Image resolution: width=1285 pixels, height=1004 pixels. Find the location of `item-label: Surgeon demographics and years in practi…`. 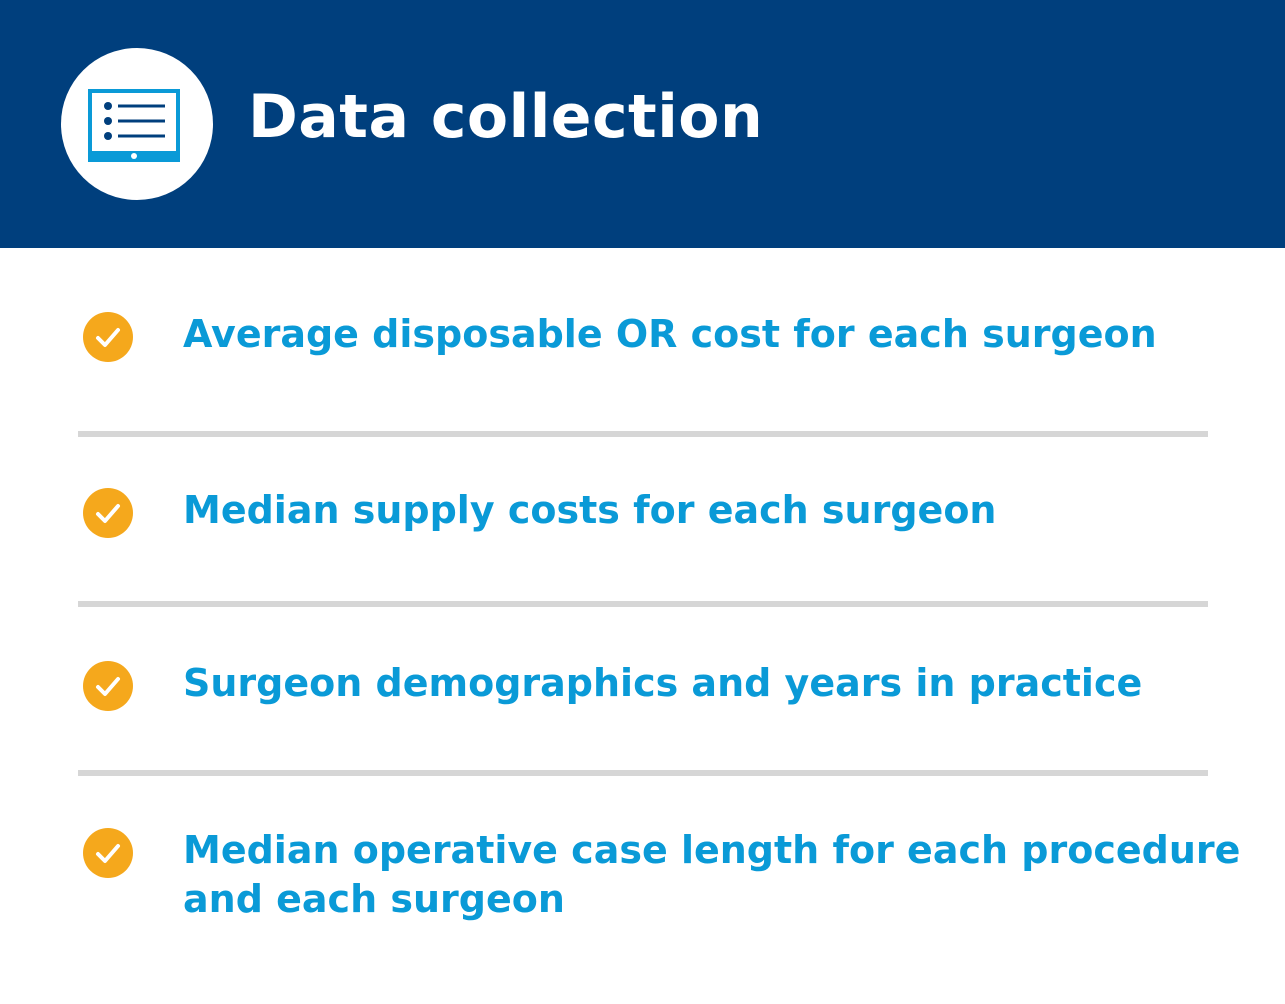

item-label: Surgeon demographics and years in practi… is located at coordinates (663, 683).